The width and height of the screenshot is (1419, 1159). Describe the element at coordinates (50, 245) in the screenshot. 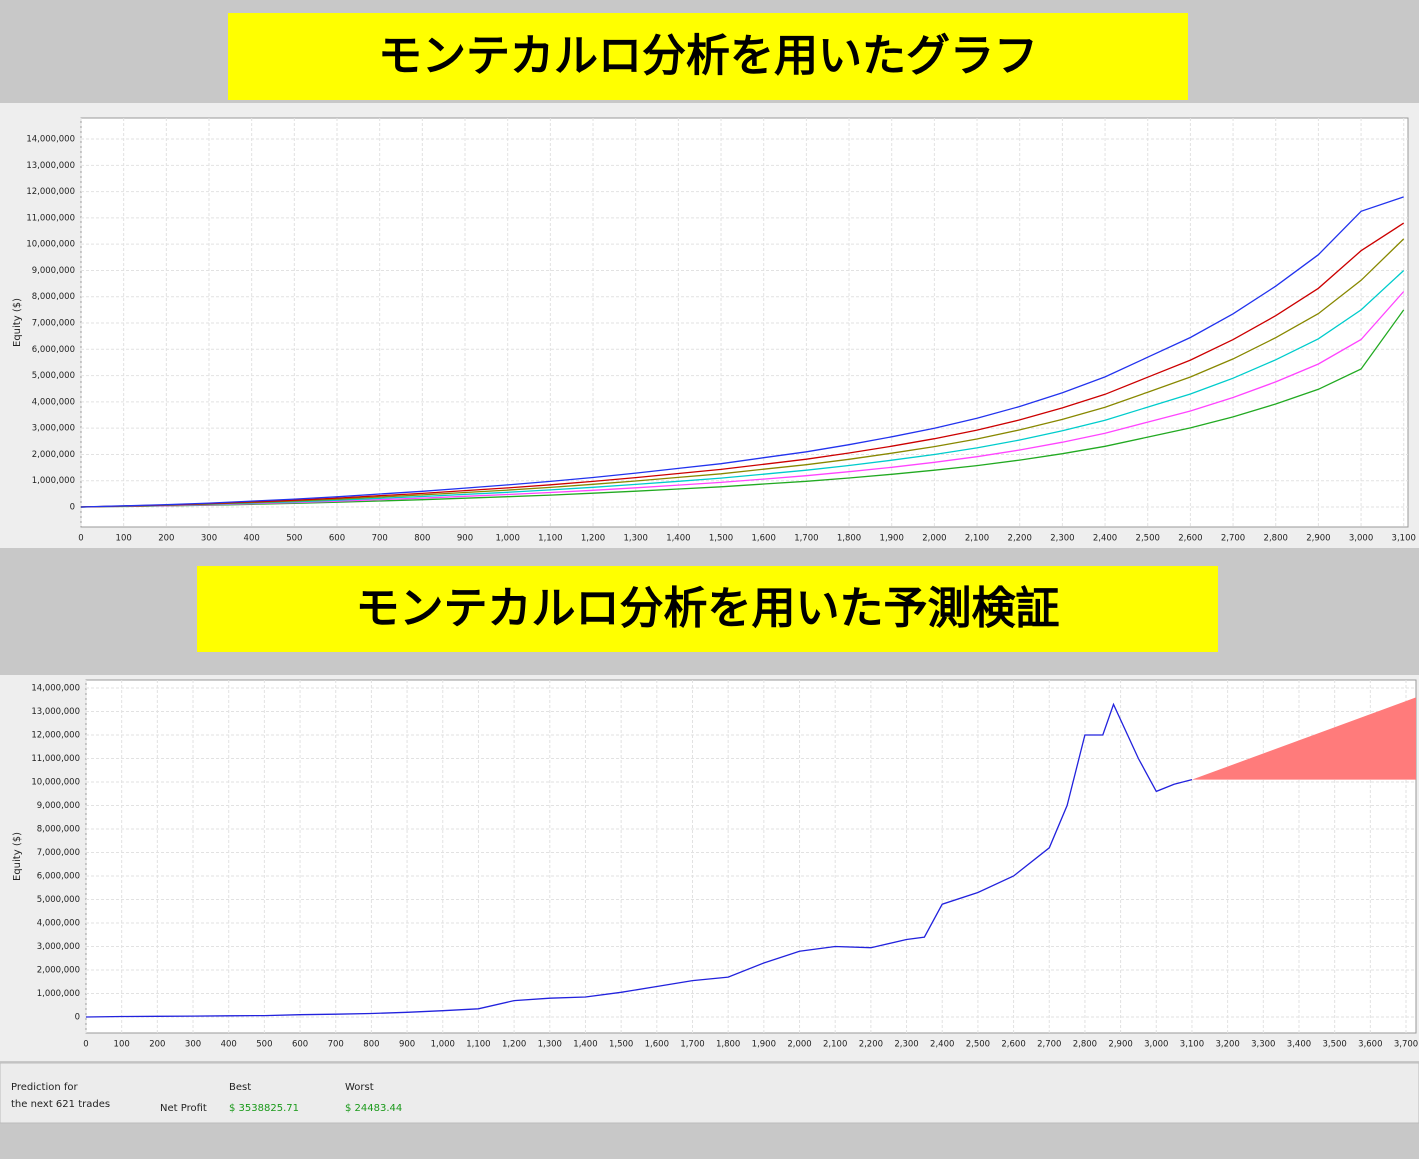

I see `y-tick-label: 10,000,000` at that location.